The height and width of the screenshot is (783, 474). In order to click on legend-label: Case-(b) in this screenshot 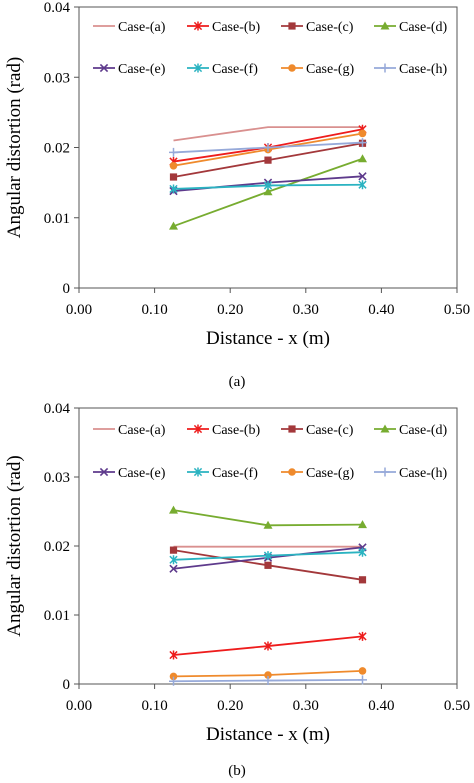, I will do `click(236, 27)`.